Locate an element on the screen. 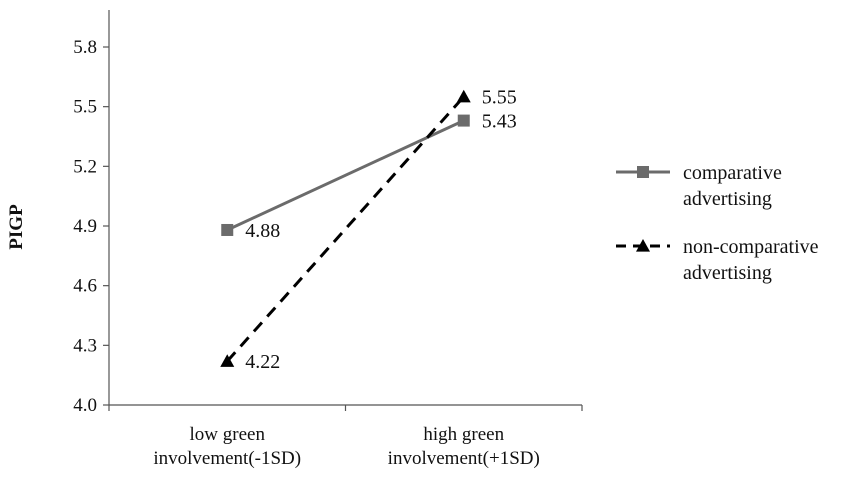  x-tick-label: low green involvement(-1SD) is located at coordinates (227, 446).